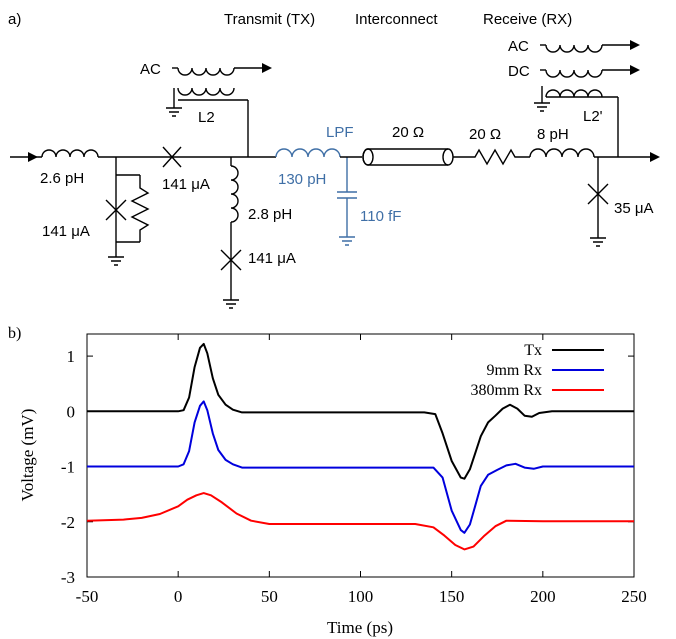 Image resolution: width=676 pixels, height=639 pixels. I want to click on resistor-20ohm, so click(500, 157).